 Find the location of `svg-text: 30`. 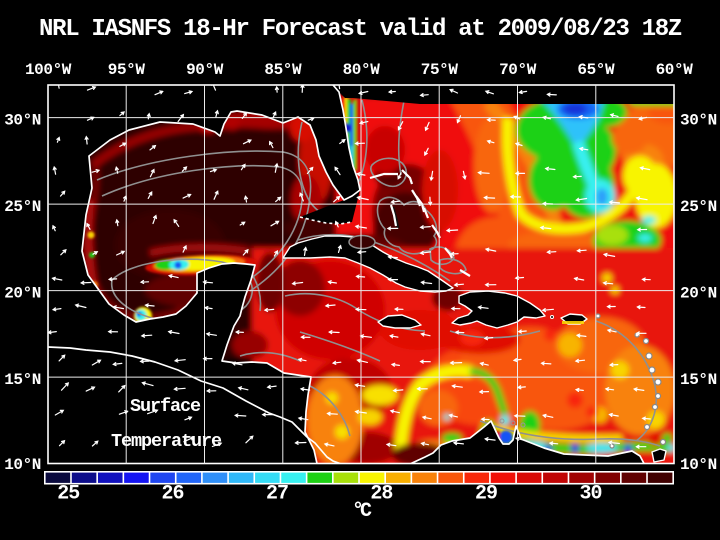

svg-text: 30 is located at coordinates (590, 494).